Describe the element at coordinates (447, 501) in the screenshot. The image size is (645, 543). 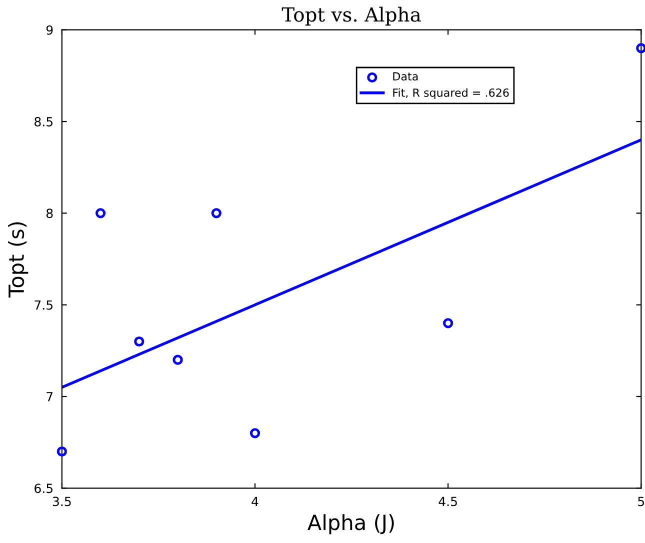
I see `x-tick-label: 4.5` at that location.